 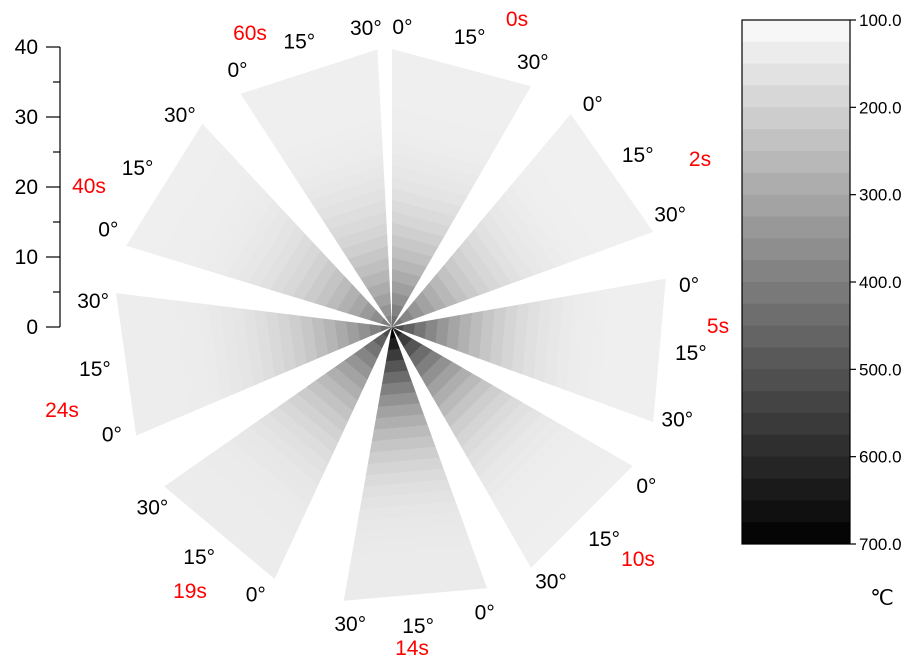 I want to click on axis-tick-label: 10, so click(x=26, y=257).